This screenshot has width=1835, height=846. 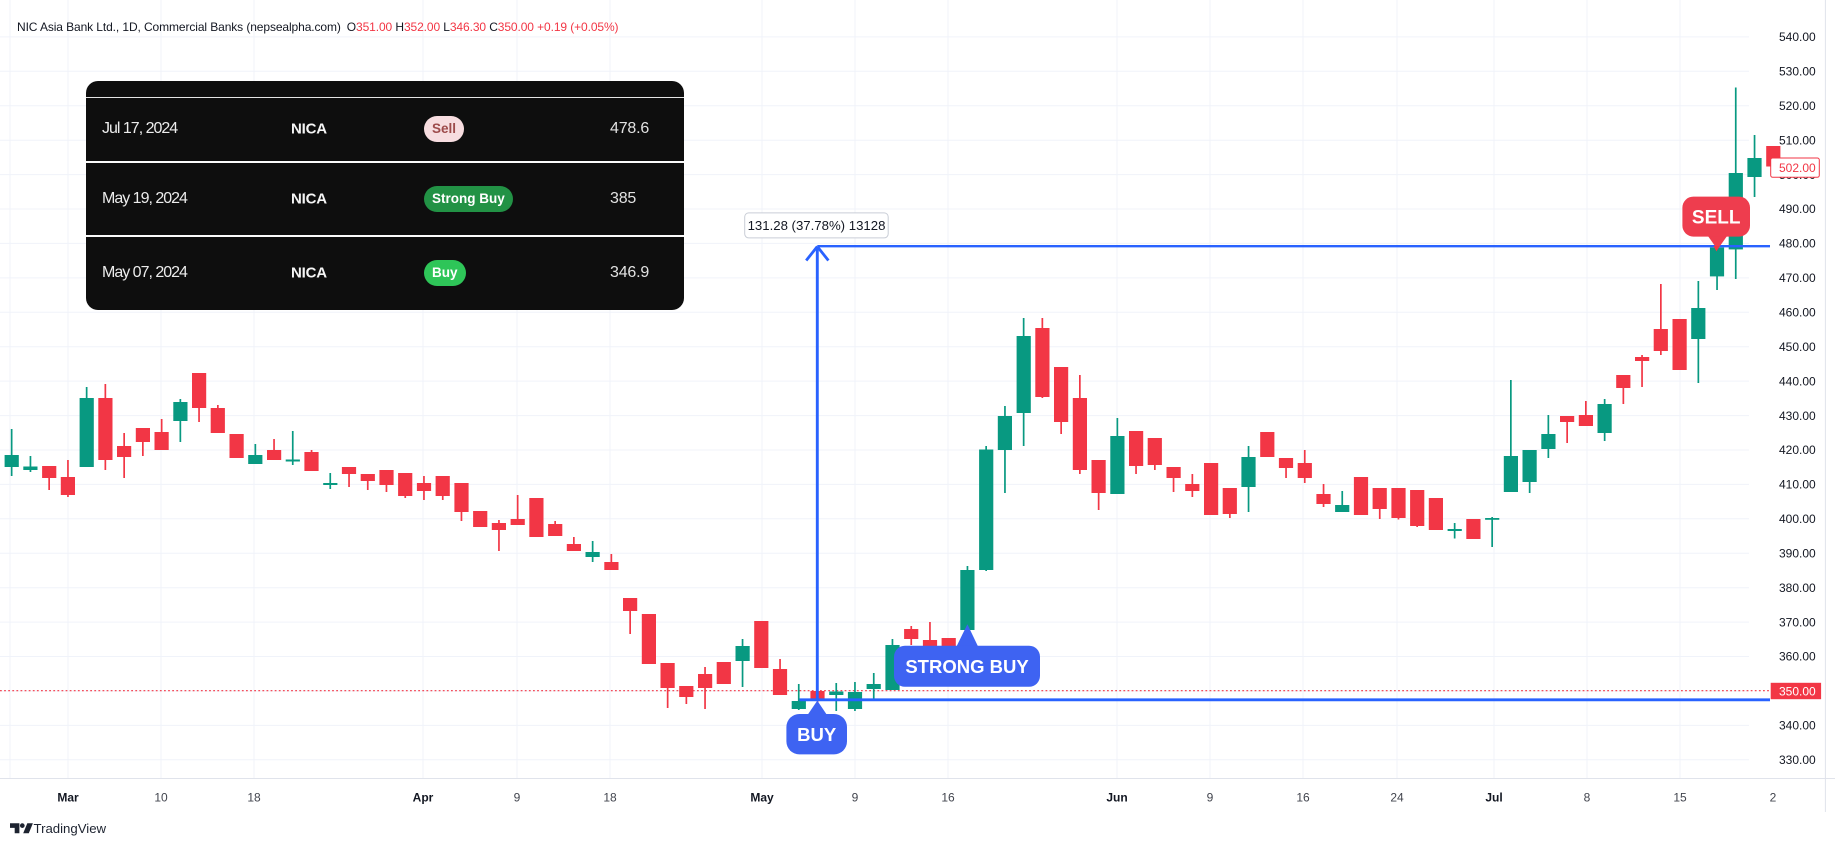 What do you see at coordinates (817, 225) in the screenshot?
I see `svg-text: 131.28 (37.78%) 13128` at bounding box center [817, 225].